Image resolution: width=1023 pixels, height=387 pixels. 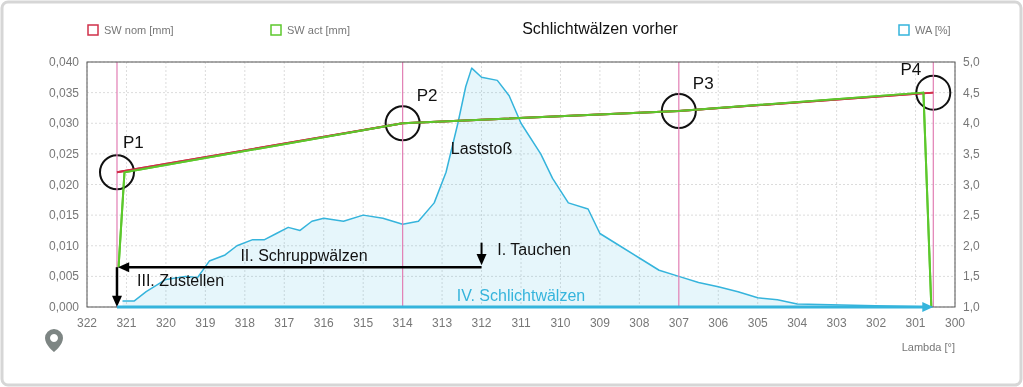 What do you see at coordinates (836, 323) in the screenshot?
I see `x-tick-label: 303` at bounding box center [836, 323].